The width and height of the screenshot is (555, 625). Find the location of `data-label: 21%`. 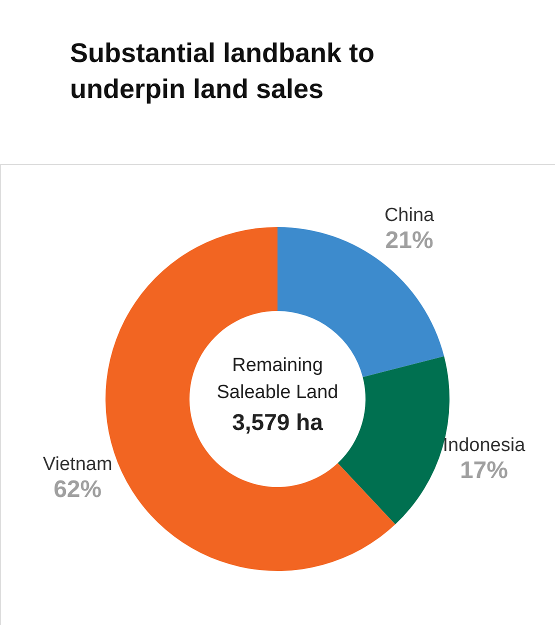

data-label: 21% is located at coordinates (409, 240).